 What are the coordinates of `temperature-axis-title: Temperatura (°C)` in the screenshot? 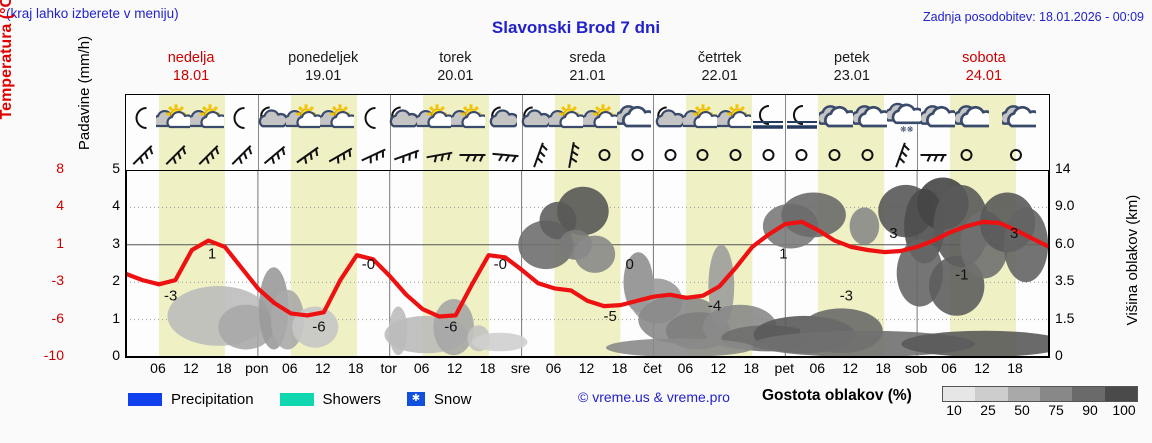 It's located at (7, 60).